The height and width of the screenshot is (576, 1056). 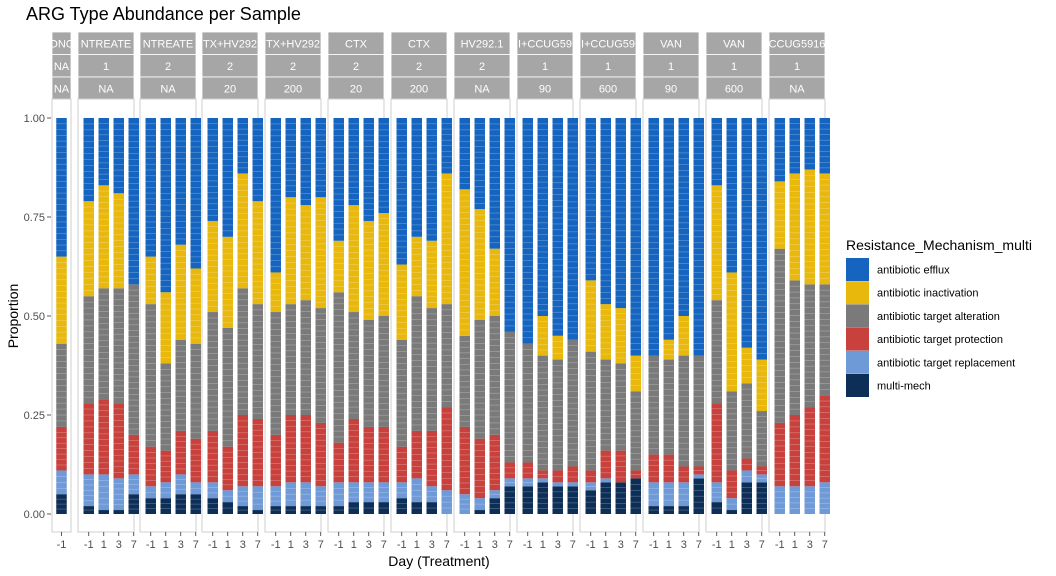 I want to click on facet-strip-label: VAN, so click(x=734, y=45).